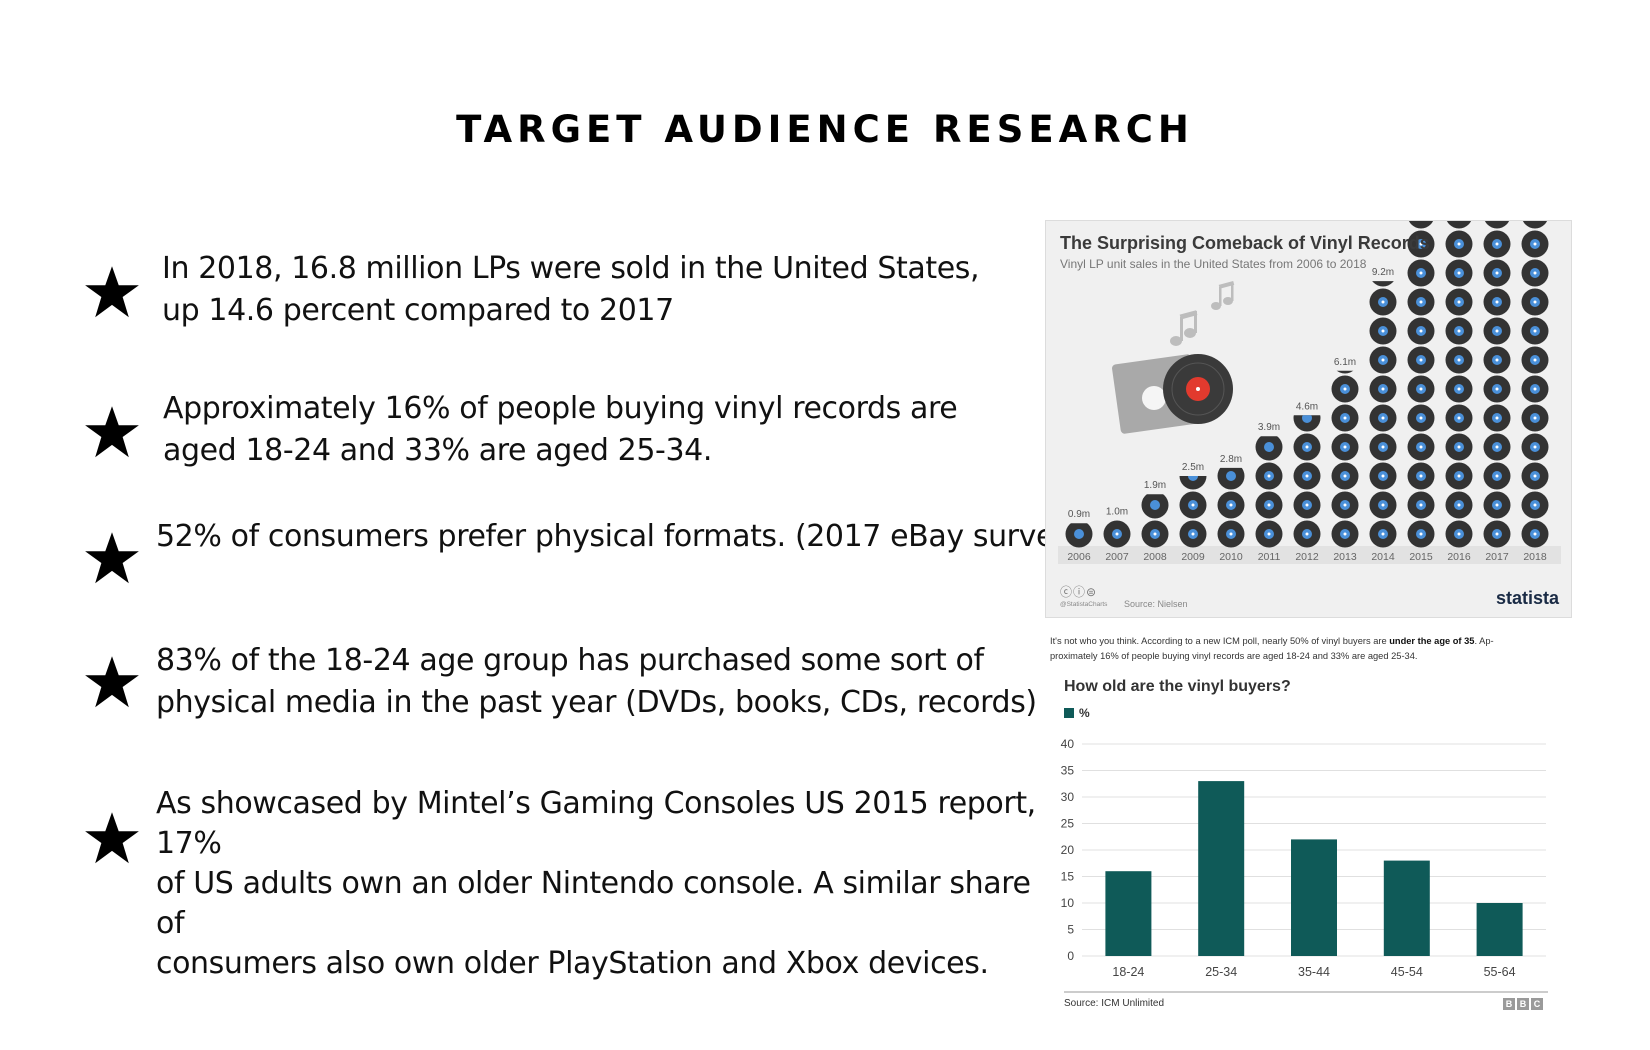 This screenshot has height=1050, width=1650. I want to click on statista-title: The Surprising Comeback of Vinyl Records, so click(1245, 243).